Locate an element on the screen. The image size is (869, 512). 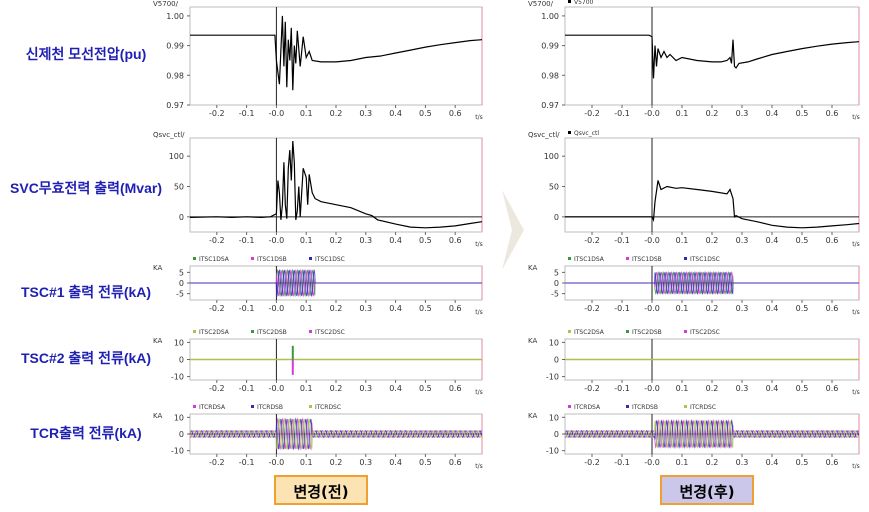
row-label-tsc1: TSC#1 출력 전류(kA) is located at coordinates (86, 292).